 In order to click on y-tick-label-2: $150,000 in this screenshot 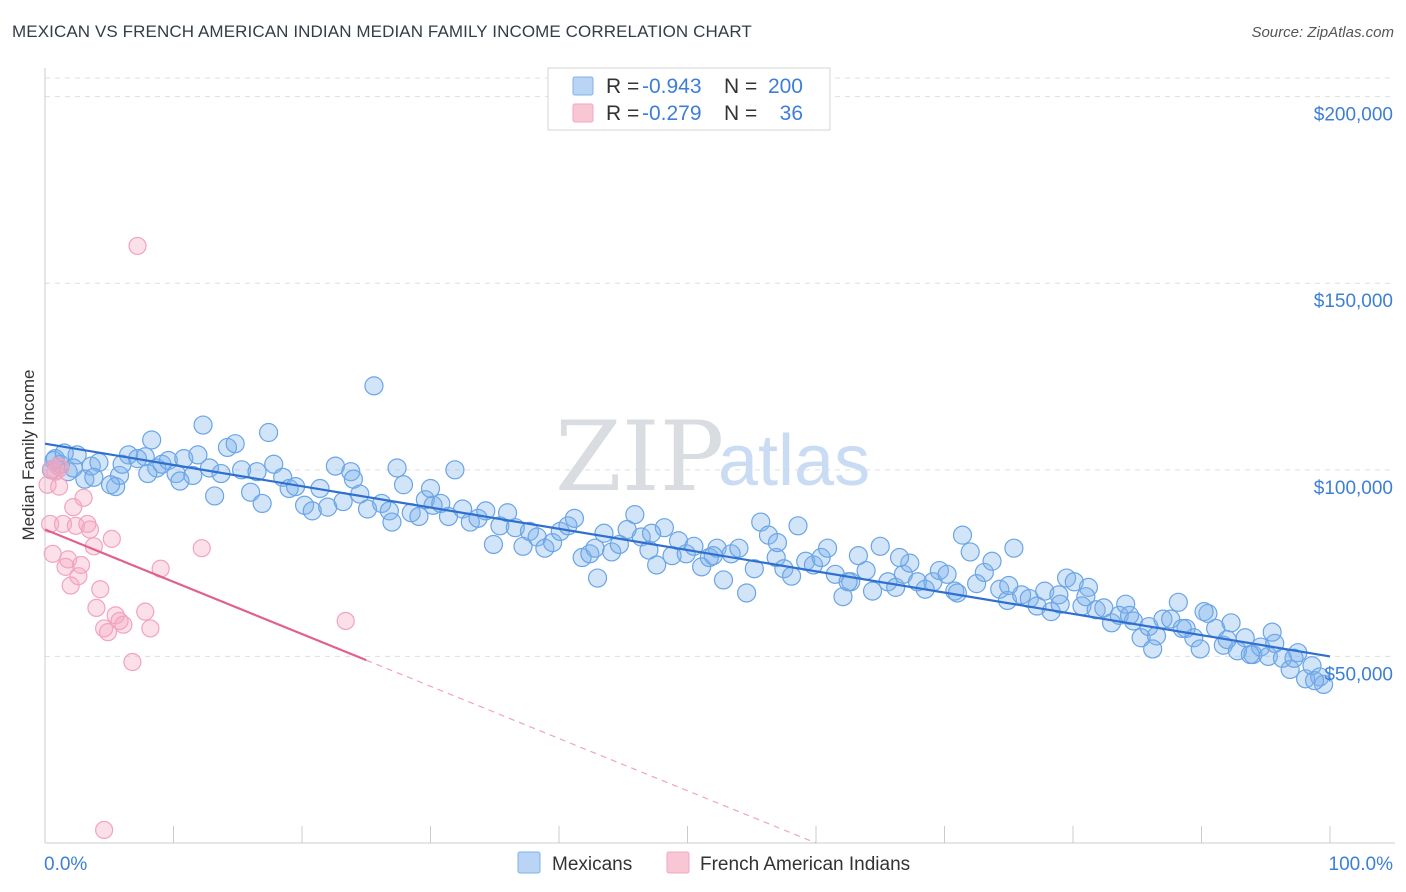, I will do `click(1353, 301)`.